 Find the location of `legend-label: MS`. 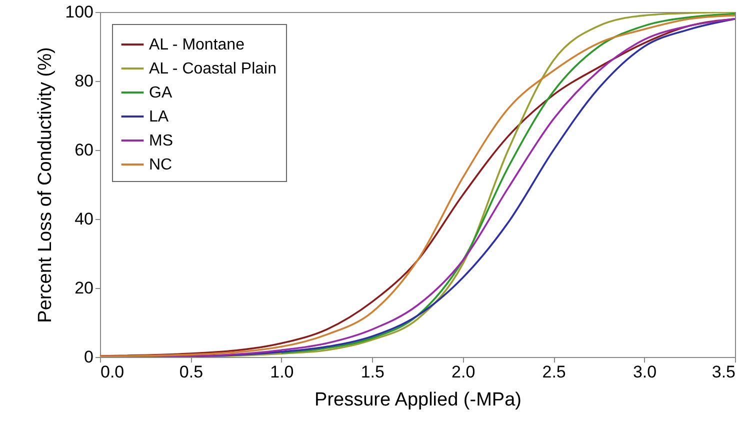

legend-label: MS is located at coordinates (161, 141).